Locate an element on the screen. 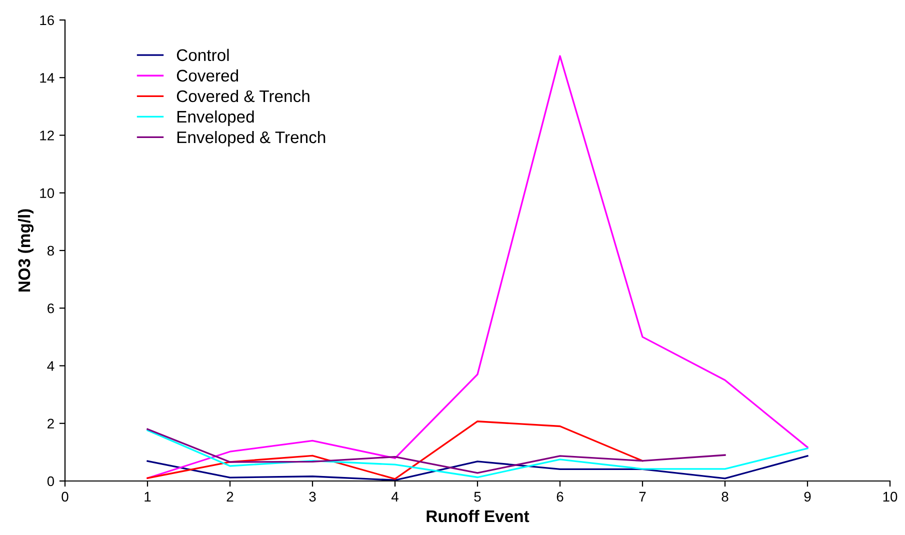  x-tick-label: 2 is located at coordinates (230, 497).